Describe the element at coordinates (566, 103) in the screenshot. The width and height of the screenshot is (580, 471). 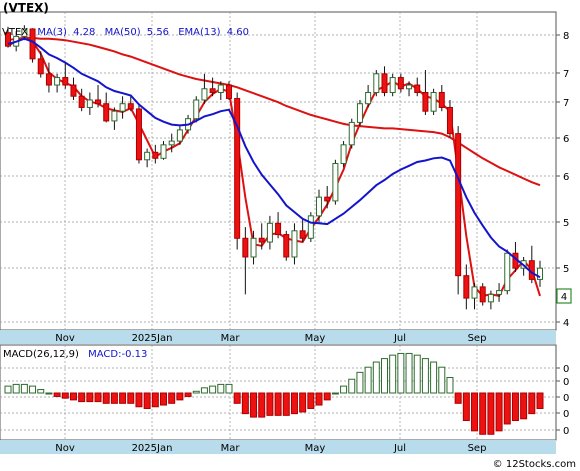
I see `price-tick-label: 7` at that location.